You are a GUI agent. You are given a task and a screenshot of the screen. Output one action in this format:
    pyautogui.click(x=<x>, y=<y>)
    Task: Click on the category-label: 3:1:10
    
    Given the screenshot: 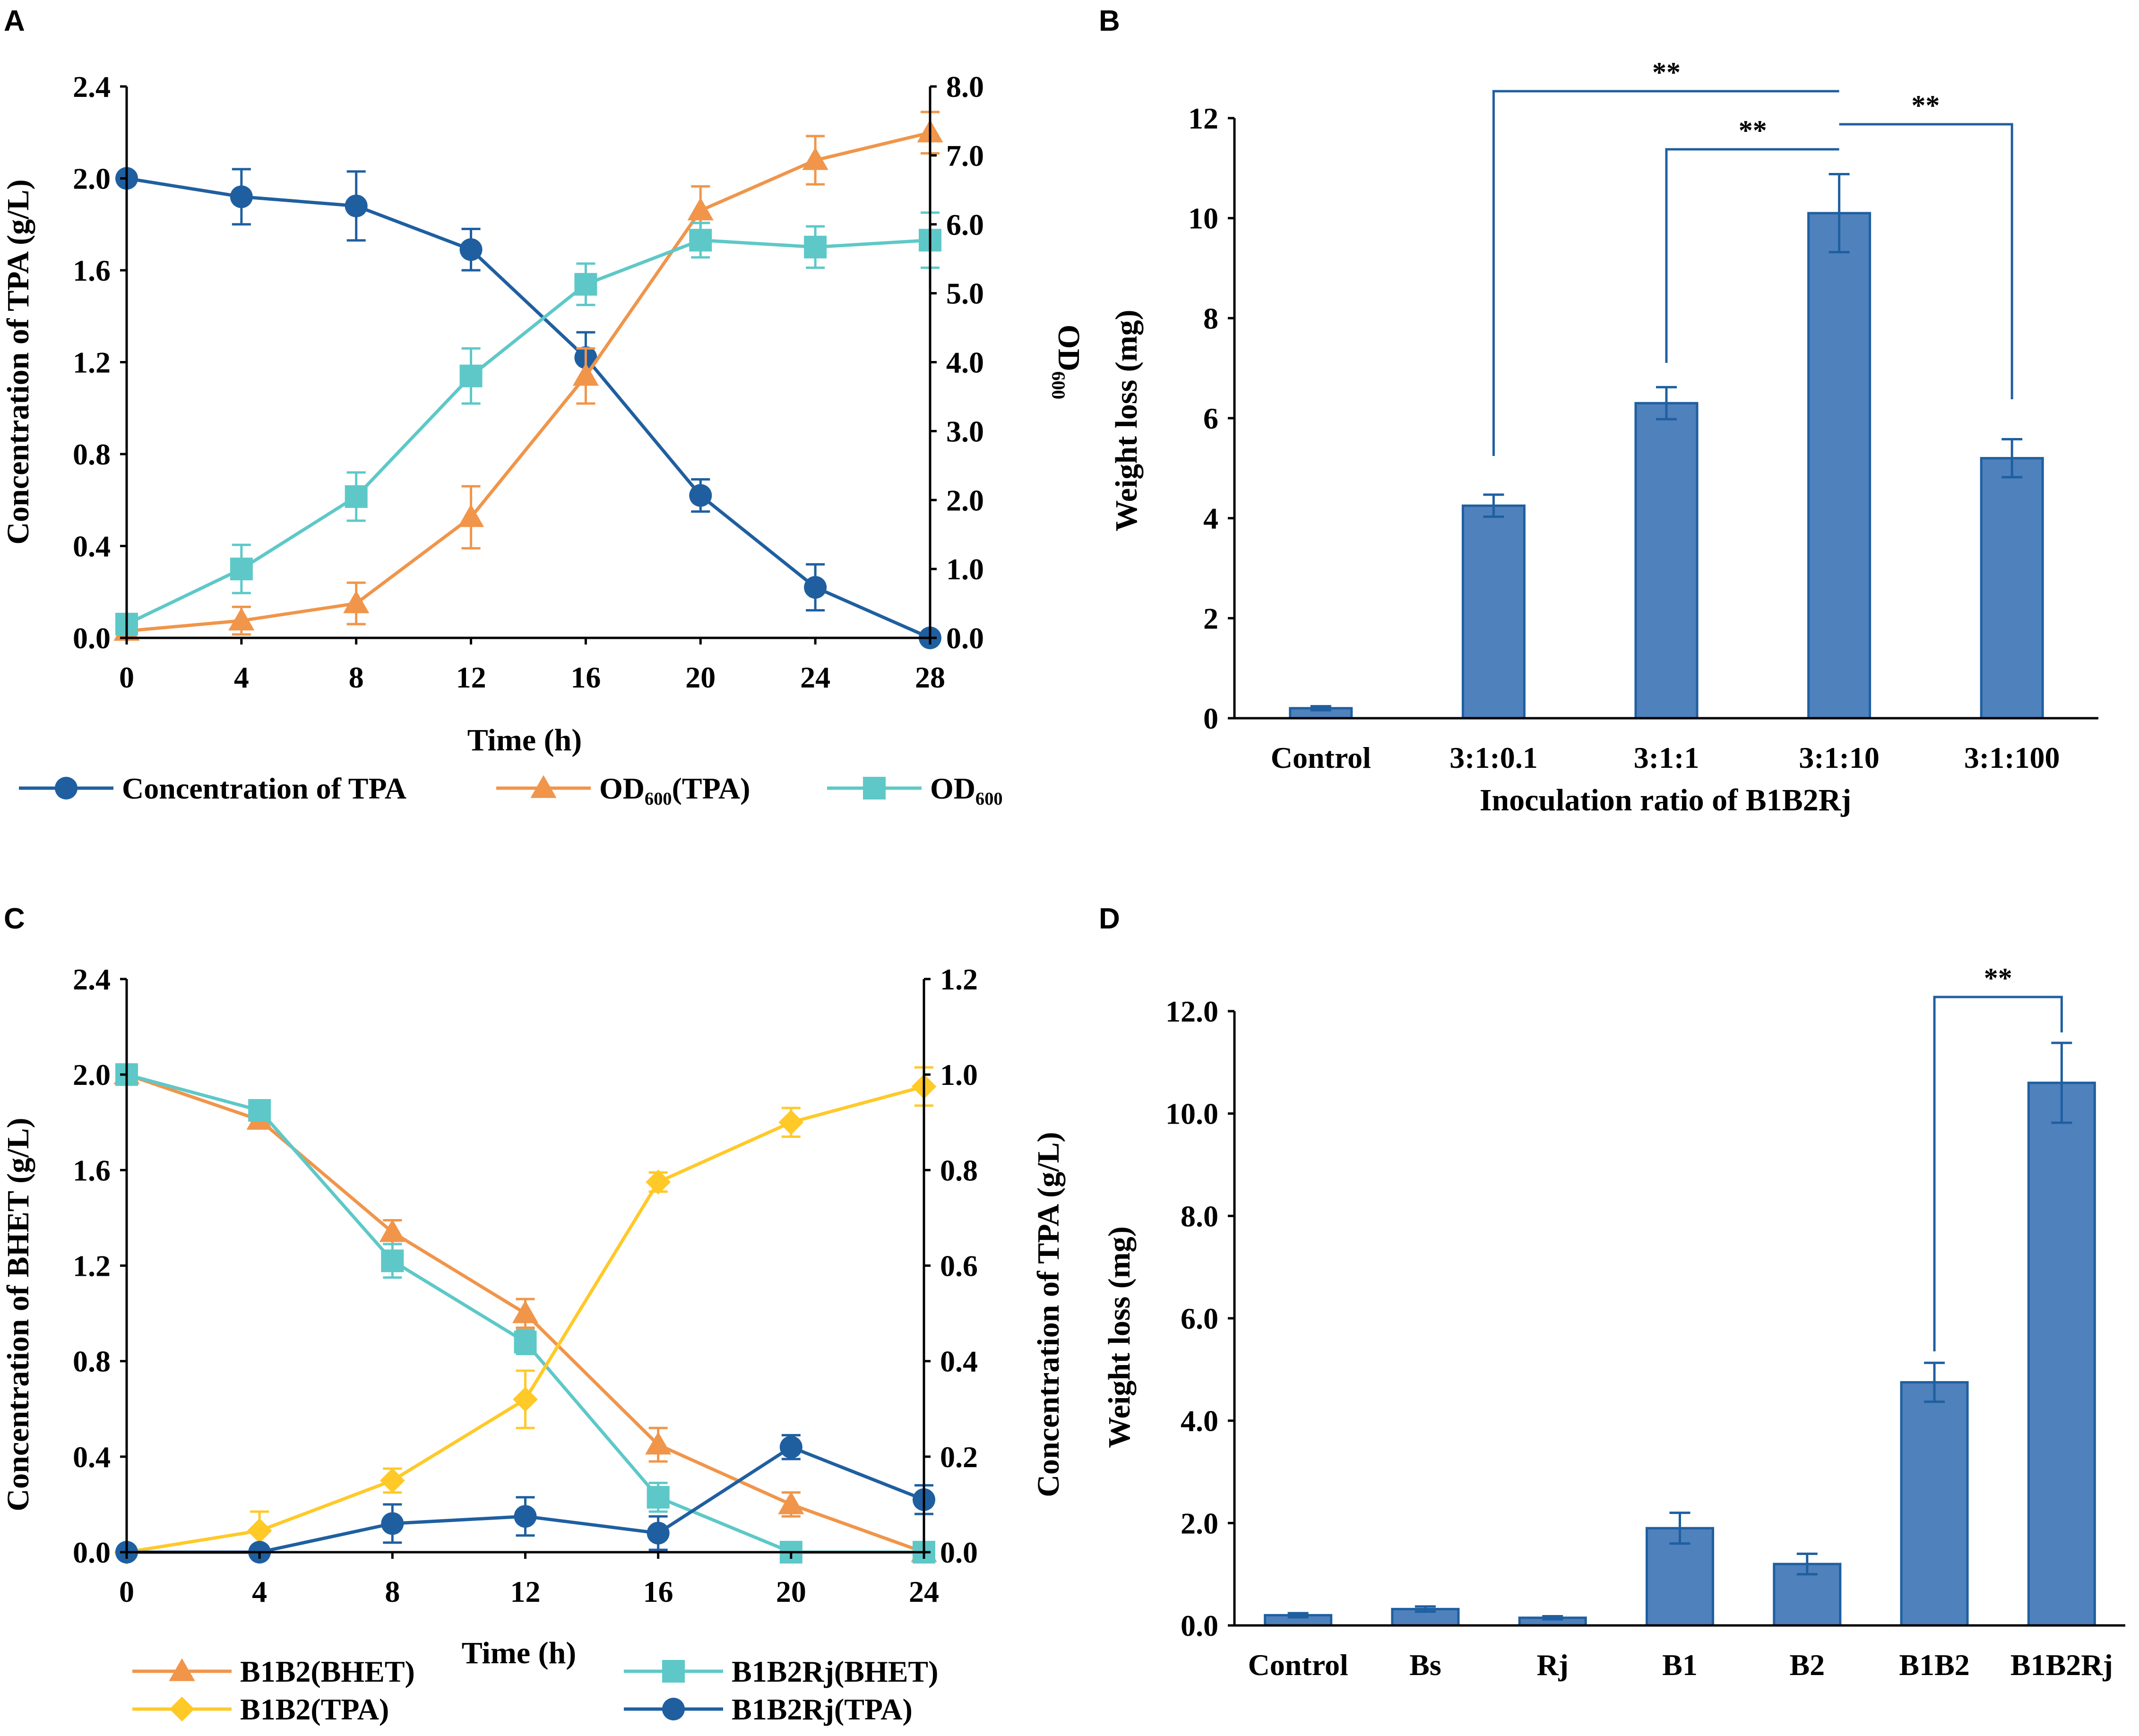 What is the action you would take?
    pyautogui.click(x=1839, y=757)
    